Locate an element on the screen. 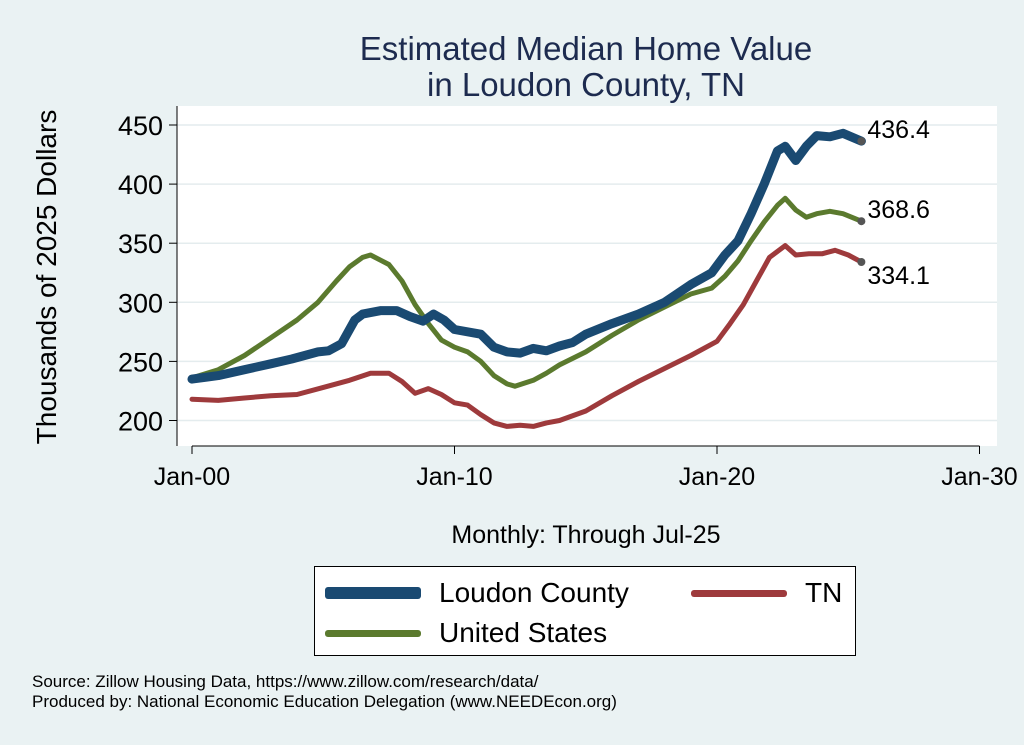 This screenshot has height=745, width=1024. legend-item-united-states: United States is located at coordinates (466, 633).